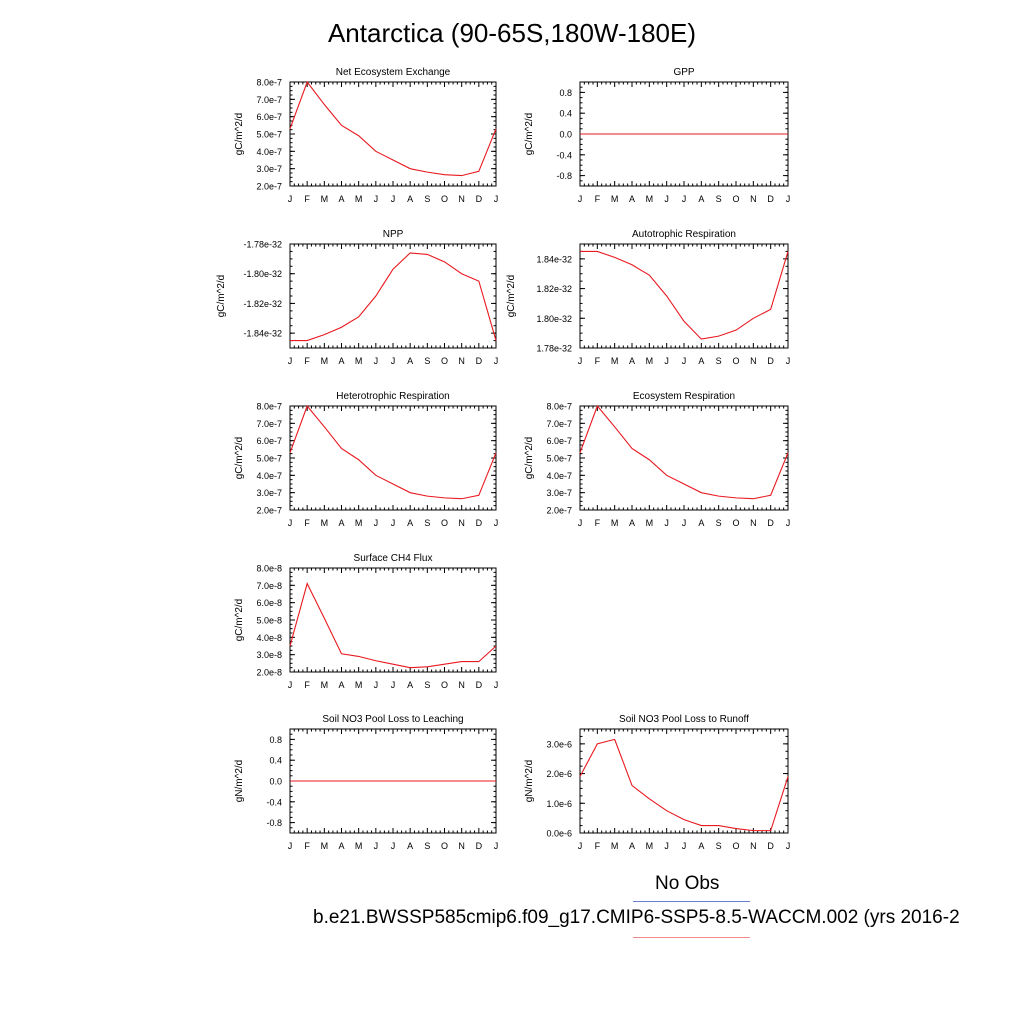 The height and width of the screenshot is (1024, 1024). I want to click on y-tick-label: 1.0e-6, so click(559, 804).